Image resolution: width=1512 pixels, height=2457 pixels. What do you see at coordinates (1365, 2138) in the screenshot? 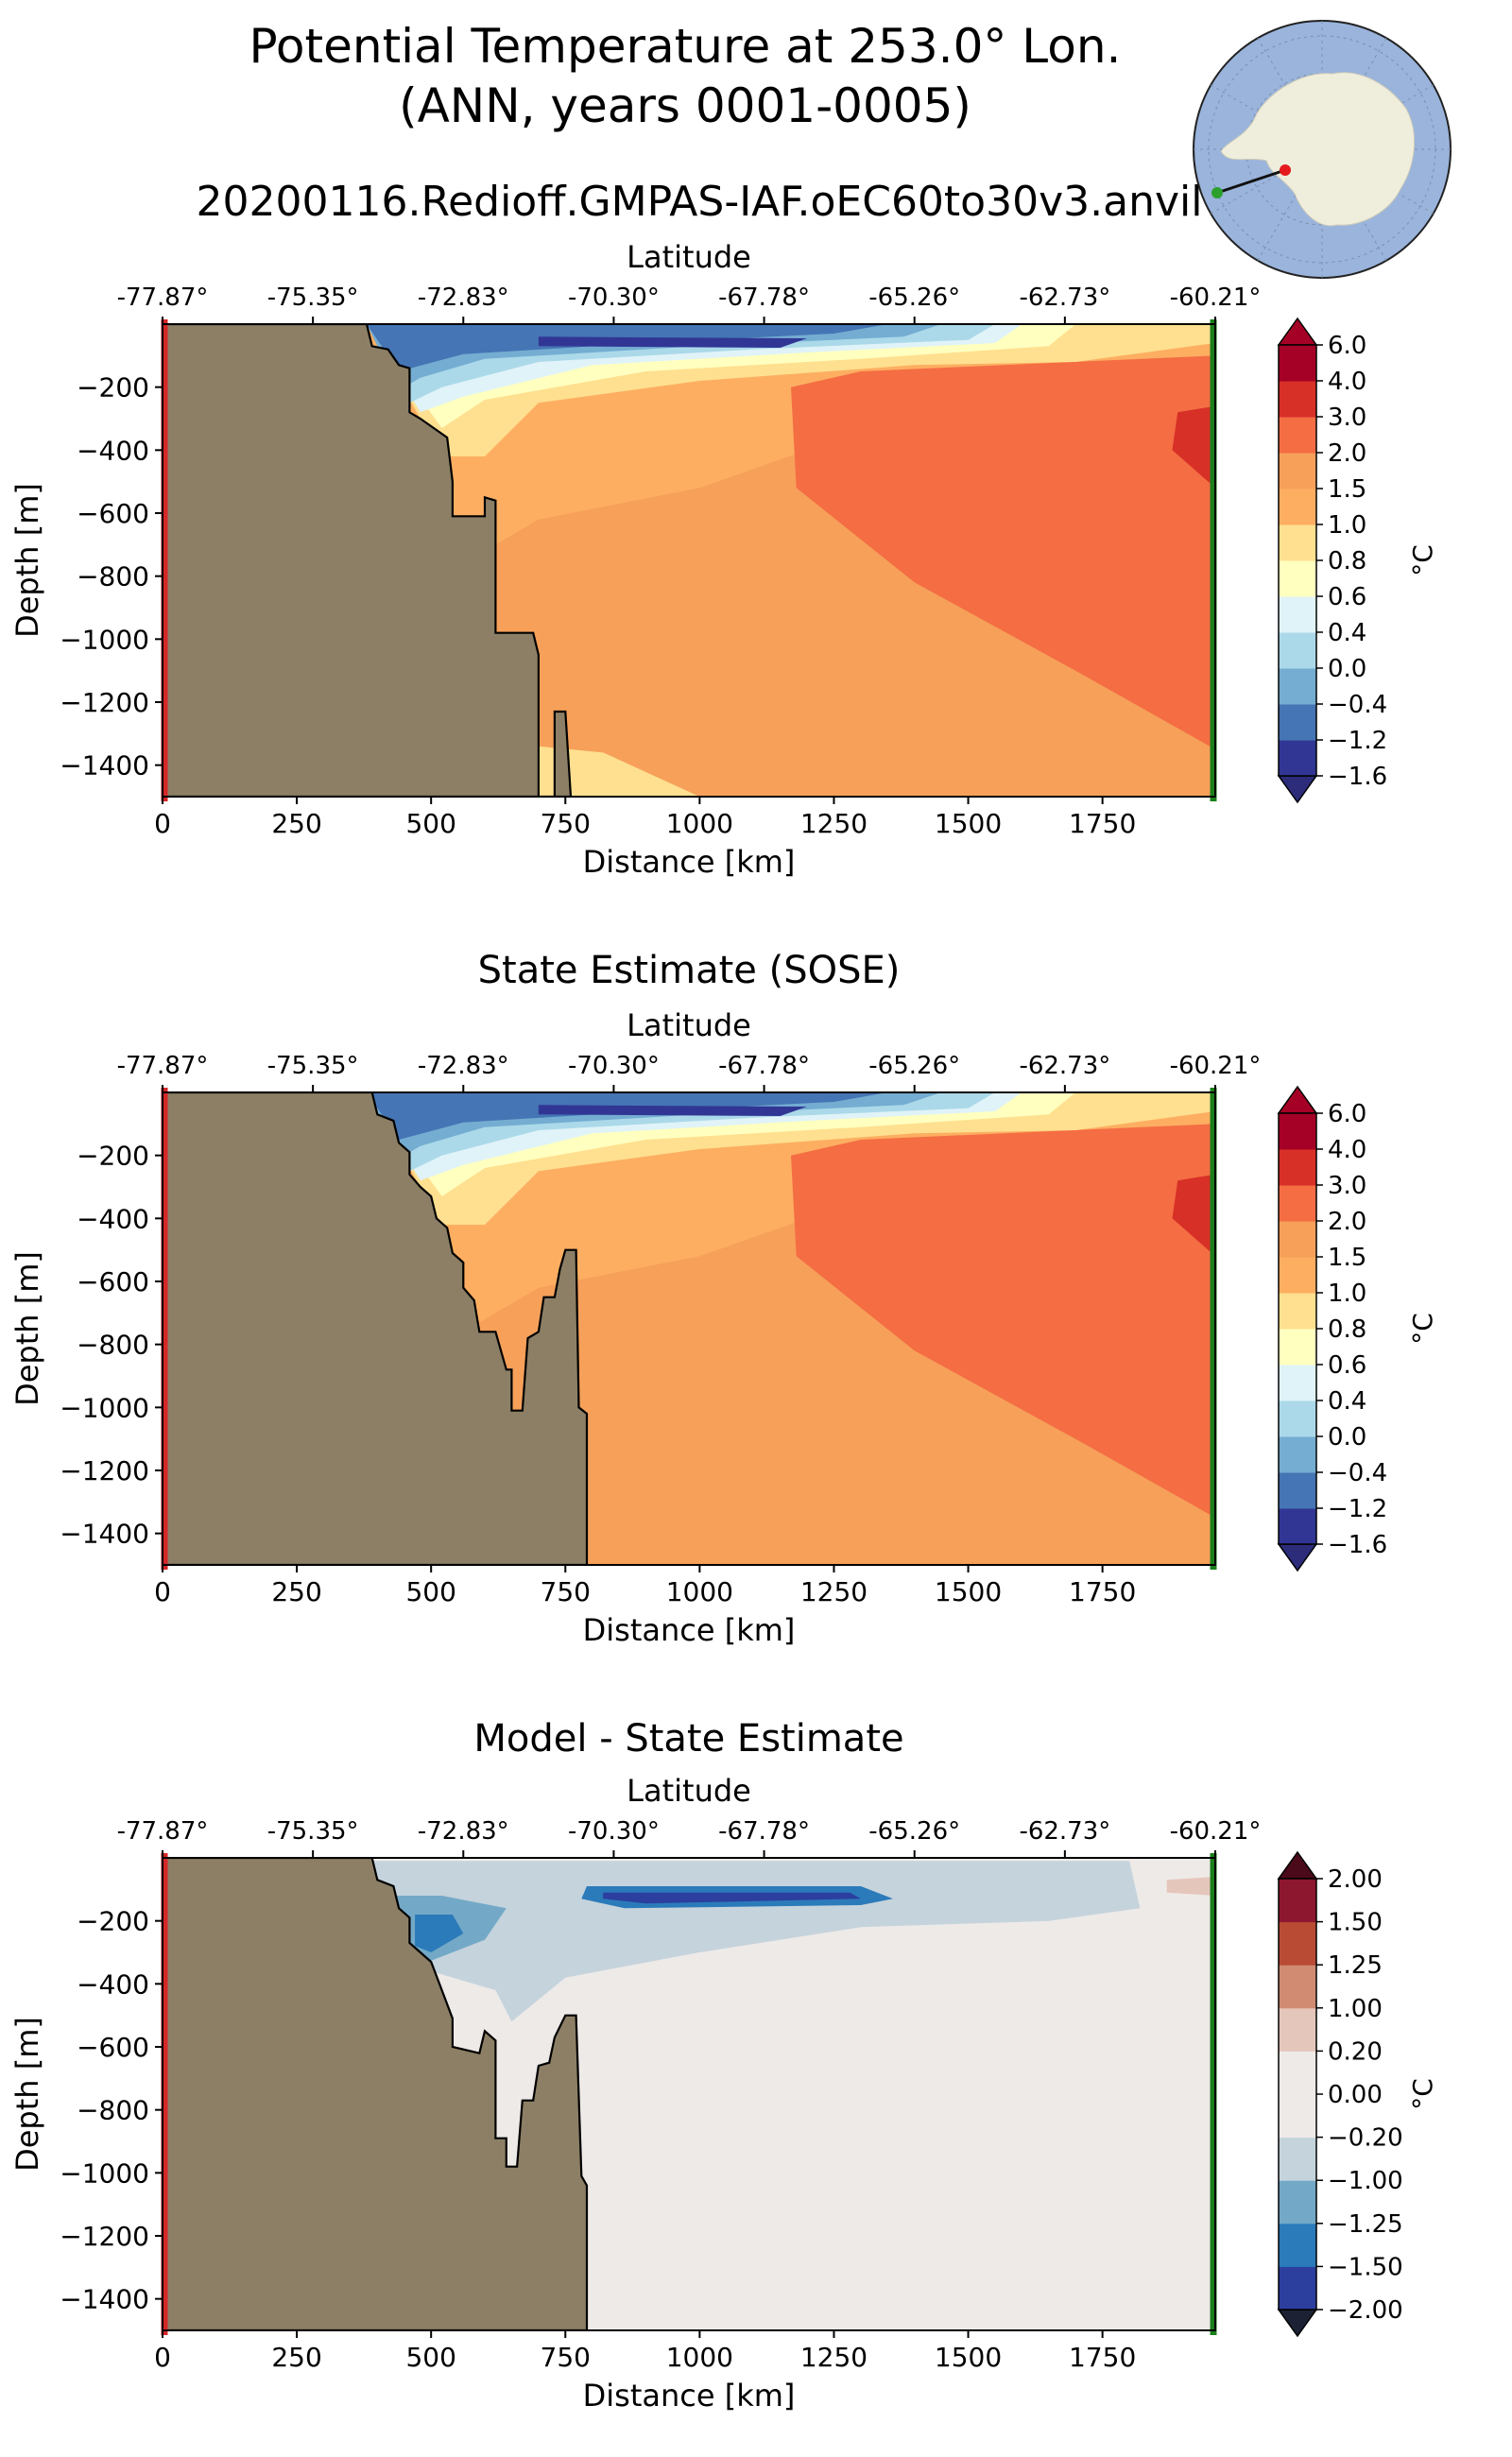
I see `colorbar-tick-label: −0.20` at bounding box center [1365, 2138].